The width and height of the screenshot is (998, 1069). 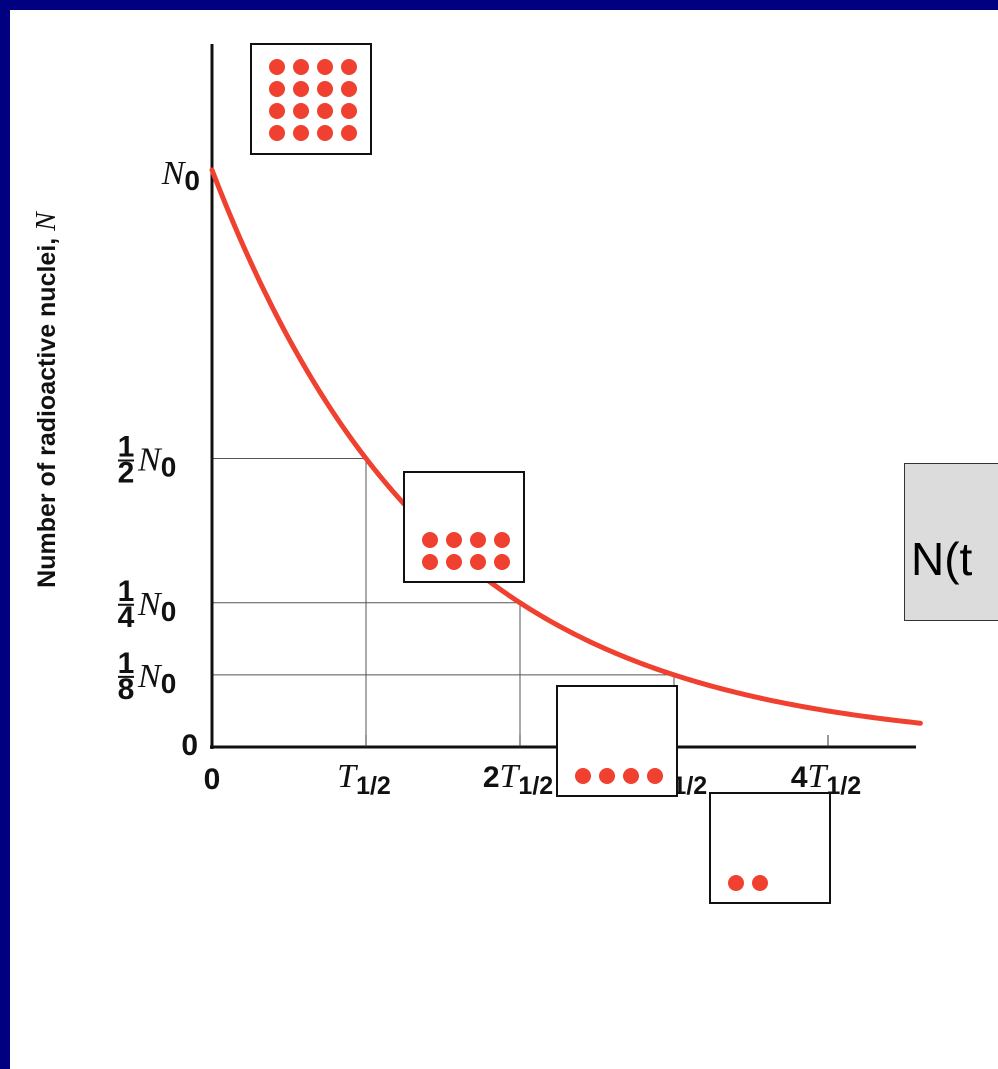 I want to click on svg-text: 4, so click(x=126, y=617).